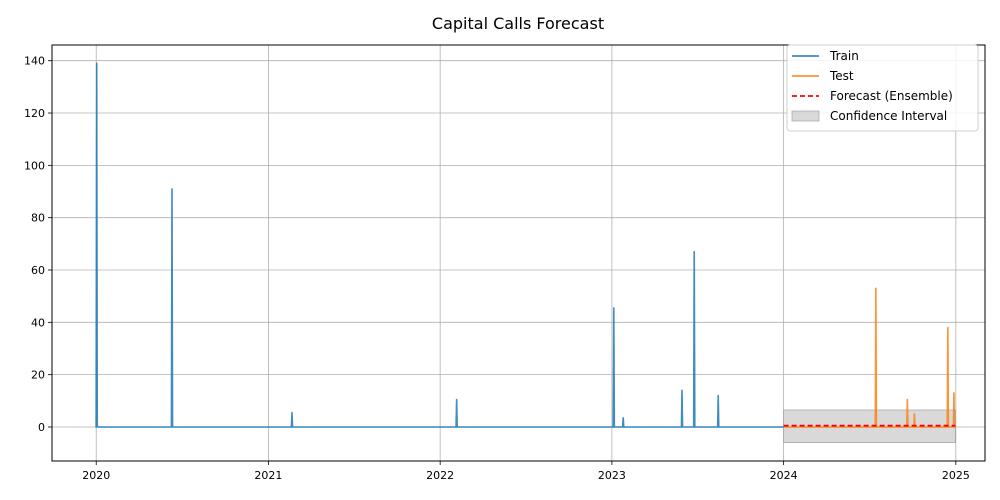 The width and height of the screenshot is (1000, 500). What do you see at coordinates (888, 116) in the screenshot?
I see `legend-label: Confidence Interval` at bounding box center [888, 116].